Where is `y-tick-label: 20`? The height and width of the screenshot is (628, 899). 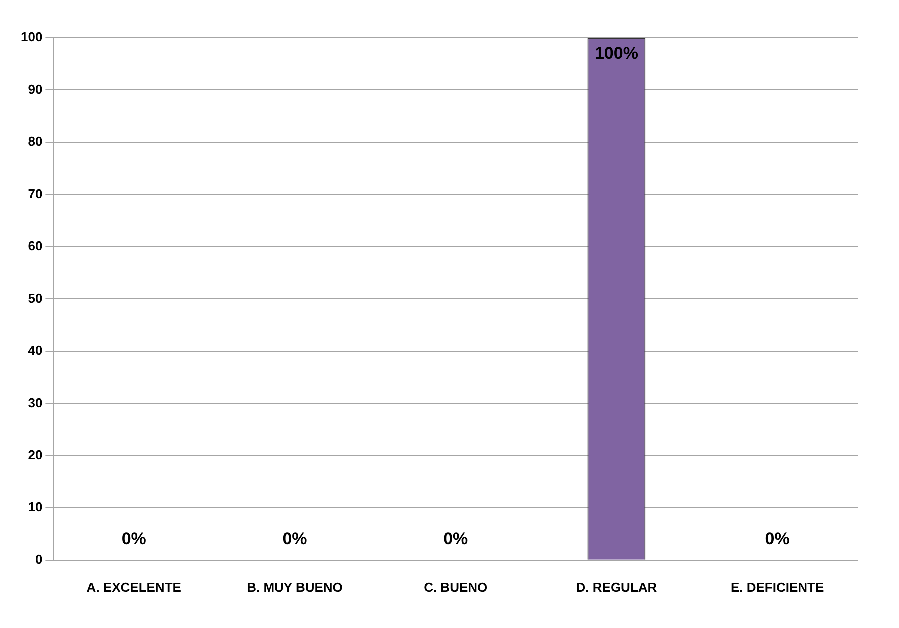 y-tick-label: 20 is located at coordinates (35, 455).